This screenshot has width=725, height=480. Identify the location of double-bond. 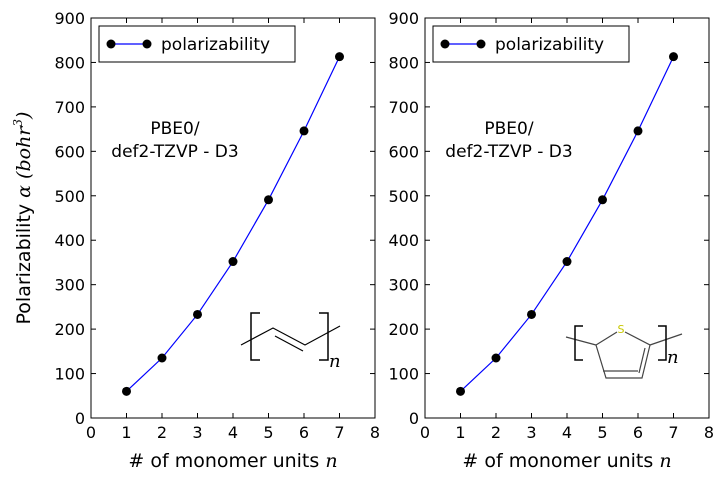
(289, 343).